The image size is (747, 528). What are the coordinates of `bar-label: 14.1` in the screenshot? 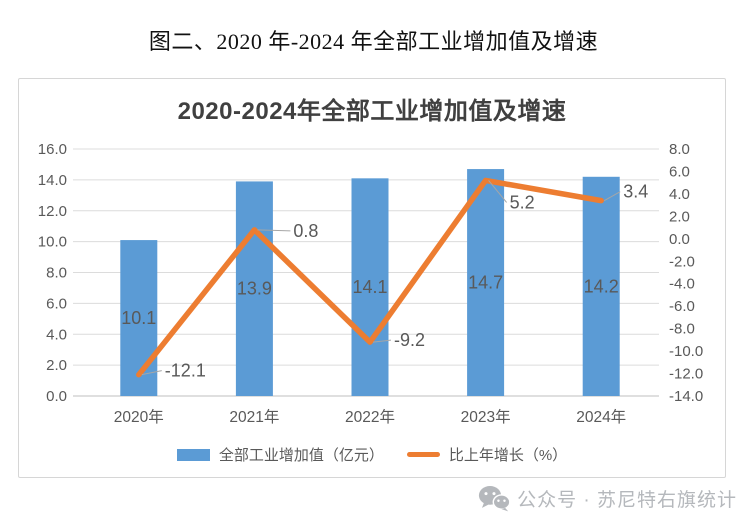 It's located at (369, 287).